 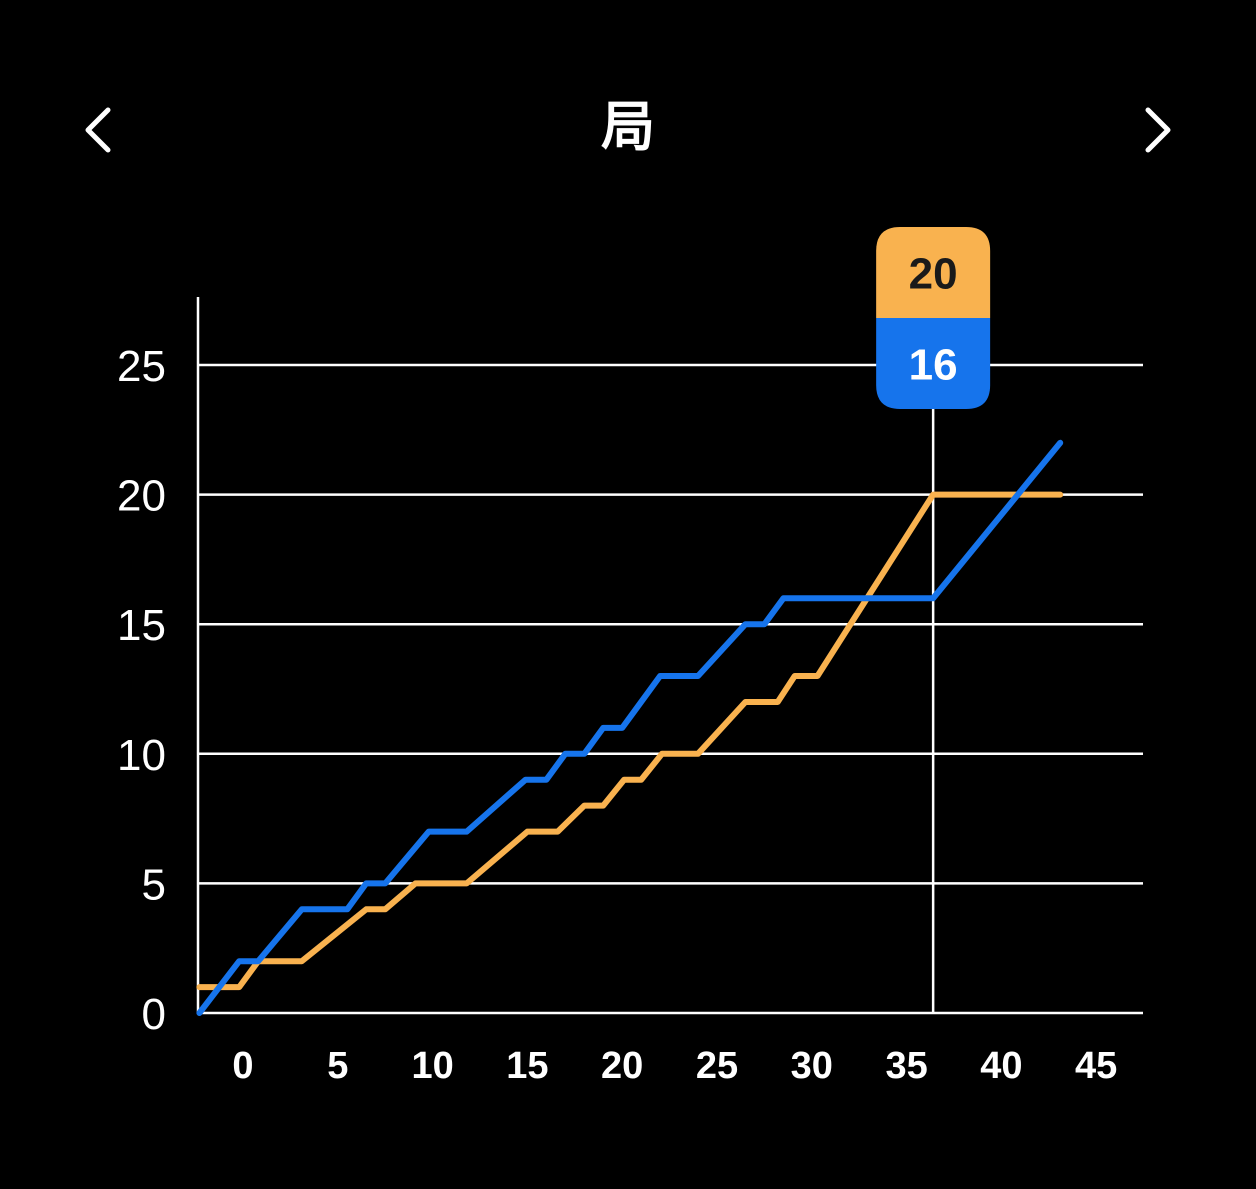 I want to click on page-title: 局, so click(x=628, y=126).